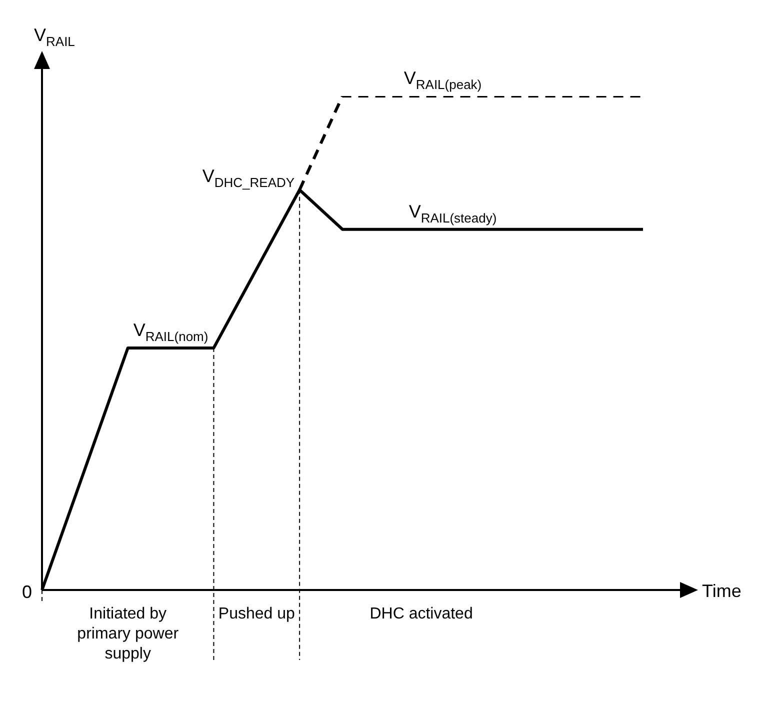  What do you see at coordinates (256, 613) in the screenshot?
I see `text: Pushed up` at bounding box center [256, 613].